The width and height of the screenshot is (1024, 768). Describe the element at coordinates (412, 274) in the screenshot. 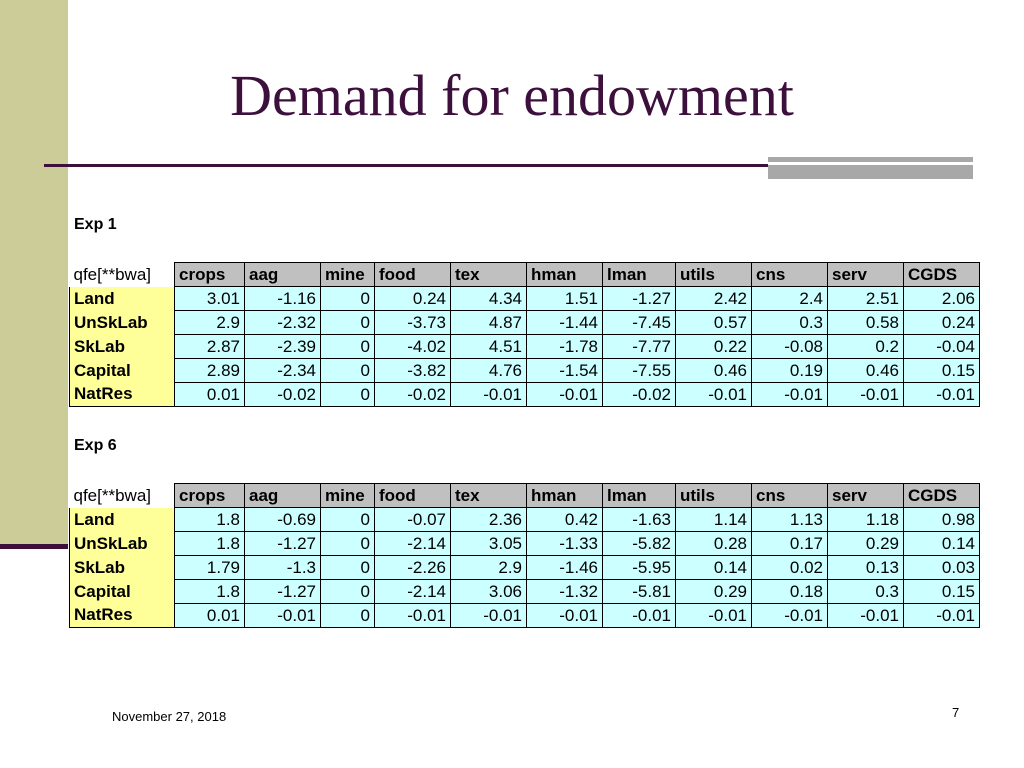

I see `column-header-food: food` at that location.